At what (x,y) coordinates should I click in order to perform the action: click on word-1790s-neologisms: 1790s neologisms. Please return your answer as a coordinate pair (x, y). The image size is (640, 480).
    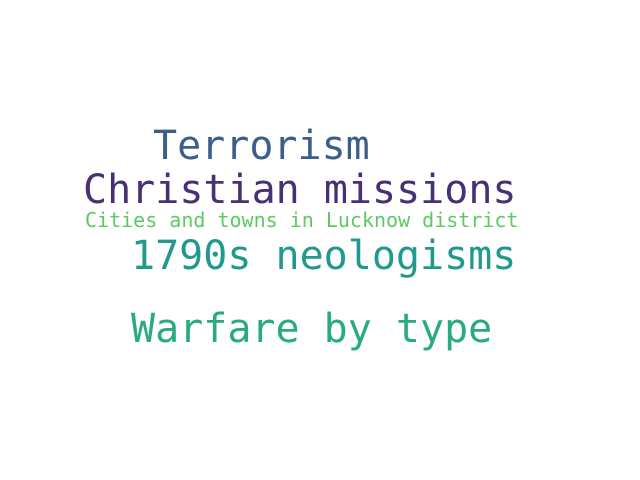
    Looking at the image, I should click on (324, 256).